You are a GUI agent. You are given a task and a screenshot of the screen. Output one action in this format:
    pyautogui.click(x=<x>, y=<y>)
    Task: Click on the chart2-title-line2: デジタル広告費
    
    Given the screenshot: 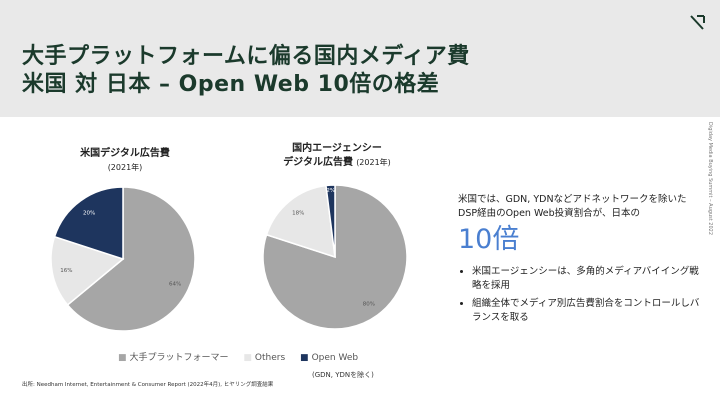 What is the action you would take?
    pyautogui.click(x=318, y=162)
    